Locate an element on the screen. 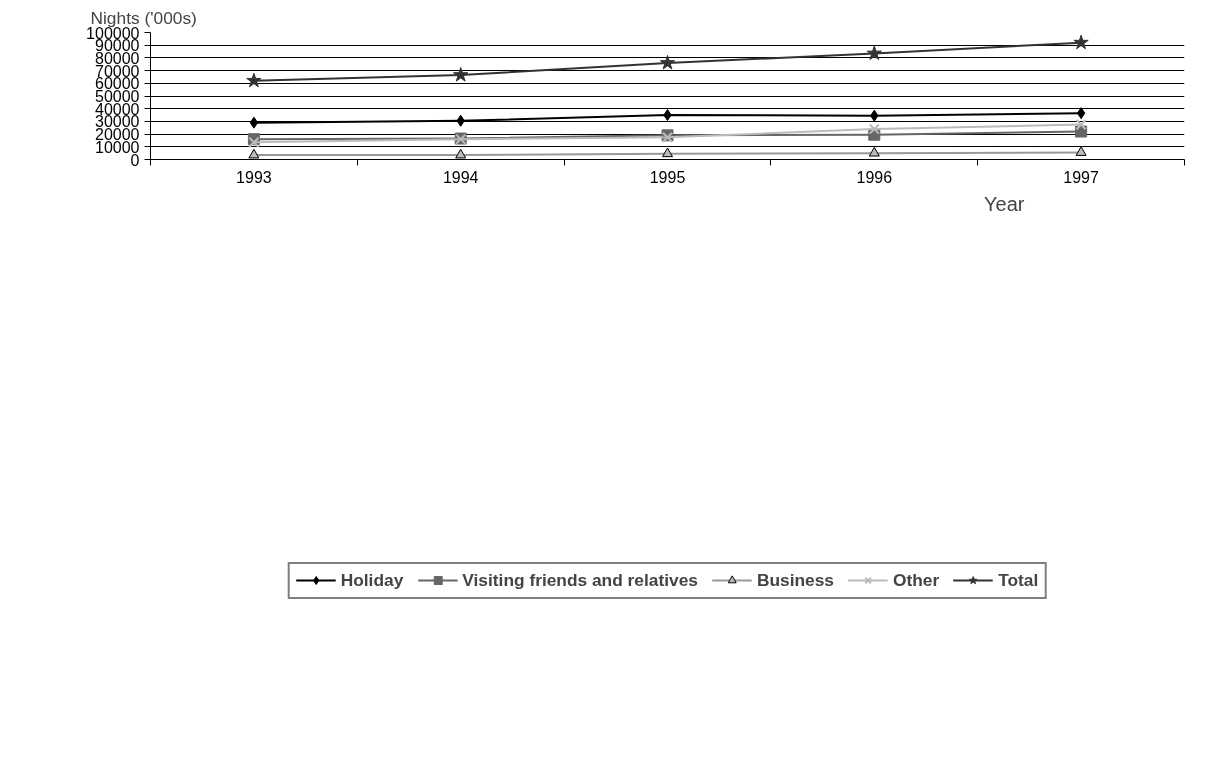 This screenshot has width=1209, height=761. legend-label: Business is located at coordinates (795, 580).